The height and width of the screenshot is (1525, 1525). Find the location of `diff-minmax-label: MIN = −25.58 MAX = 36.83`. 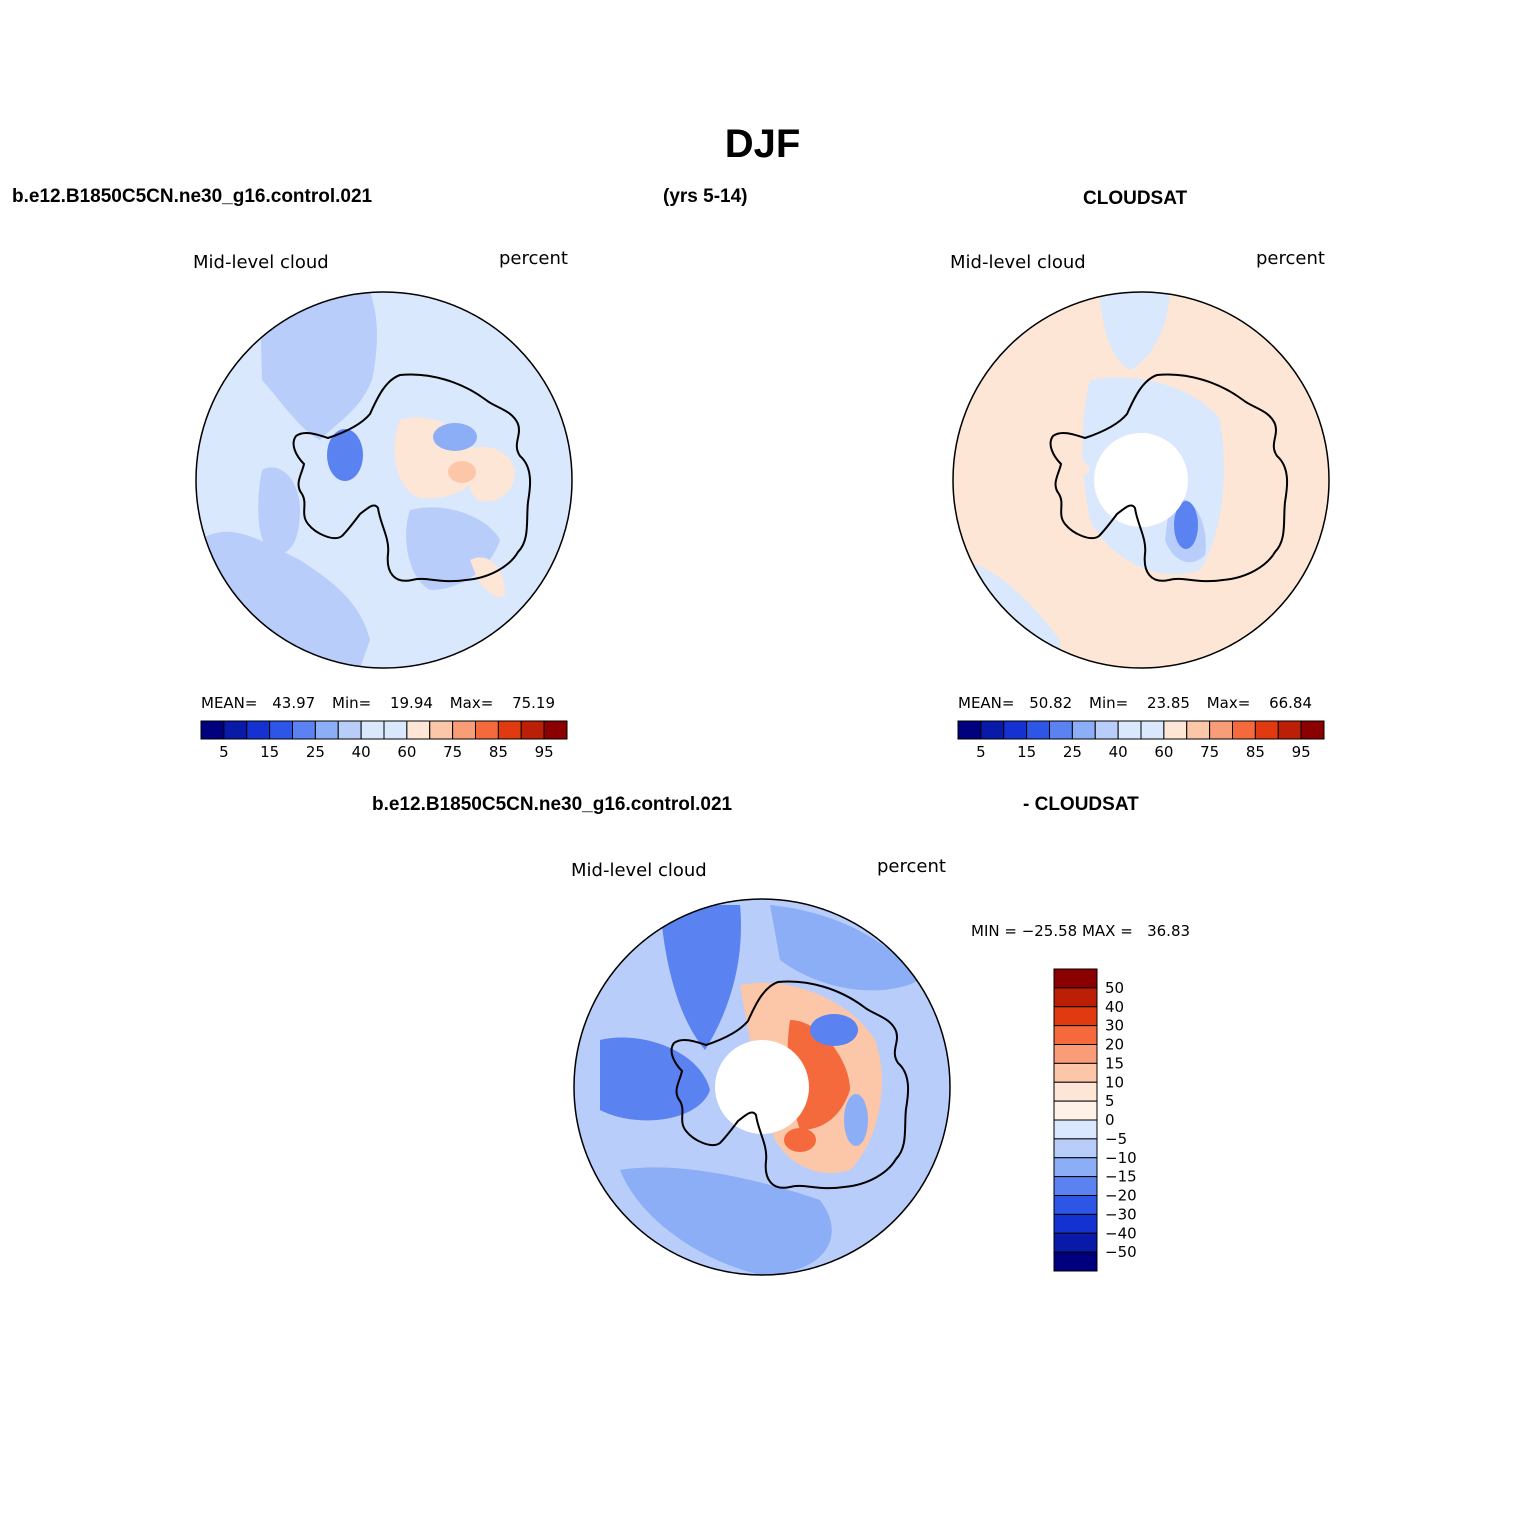

diff-minmax-label: MIN = −25.58 MAX = 36.83 is located at coordinates (1081, 931).